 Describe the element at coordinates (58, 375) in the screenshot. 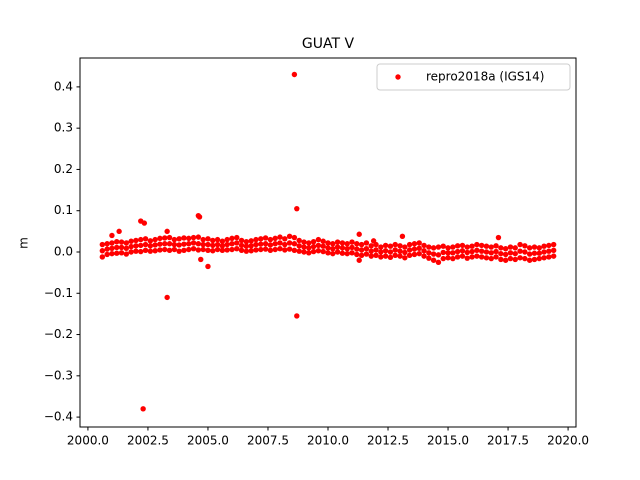

I see `y-tick-label: −0.3` at that location.